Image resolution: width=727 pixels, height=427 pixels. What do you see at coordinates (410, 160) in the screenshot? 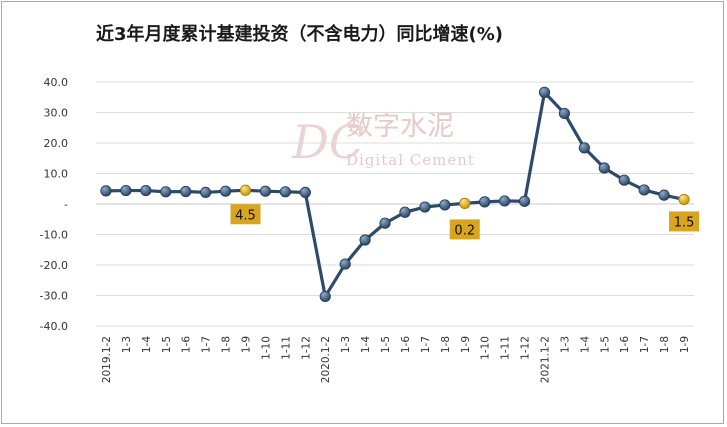
I see `watermark-en: Digital Cement` at bounding box center [410, 160].